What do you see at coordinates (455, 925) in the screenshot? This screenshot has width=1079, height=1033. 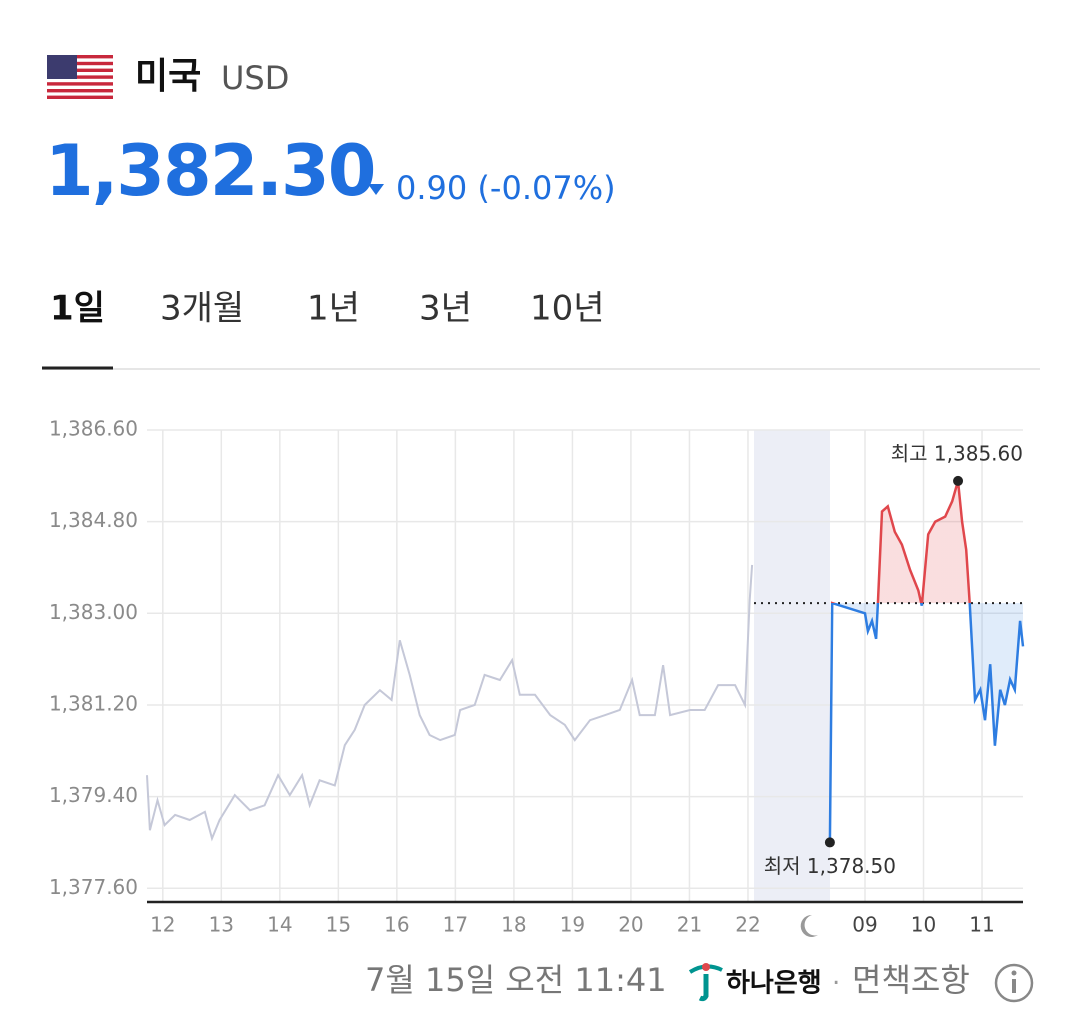 I see `x-tick-label: 17` at bounding box center [455, 925].